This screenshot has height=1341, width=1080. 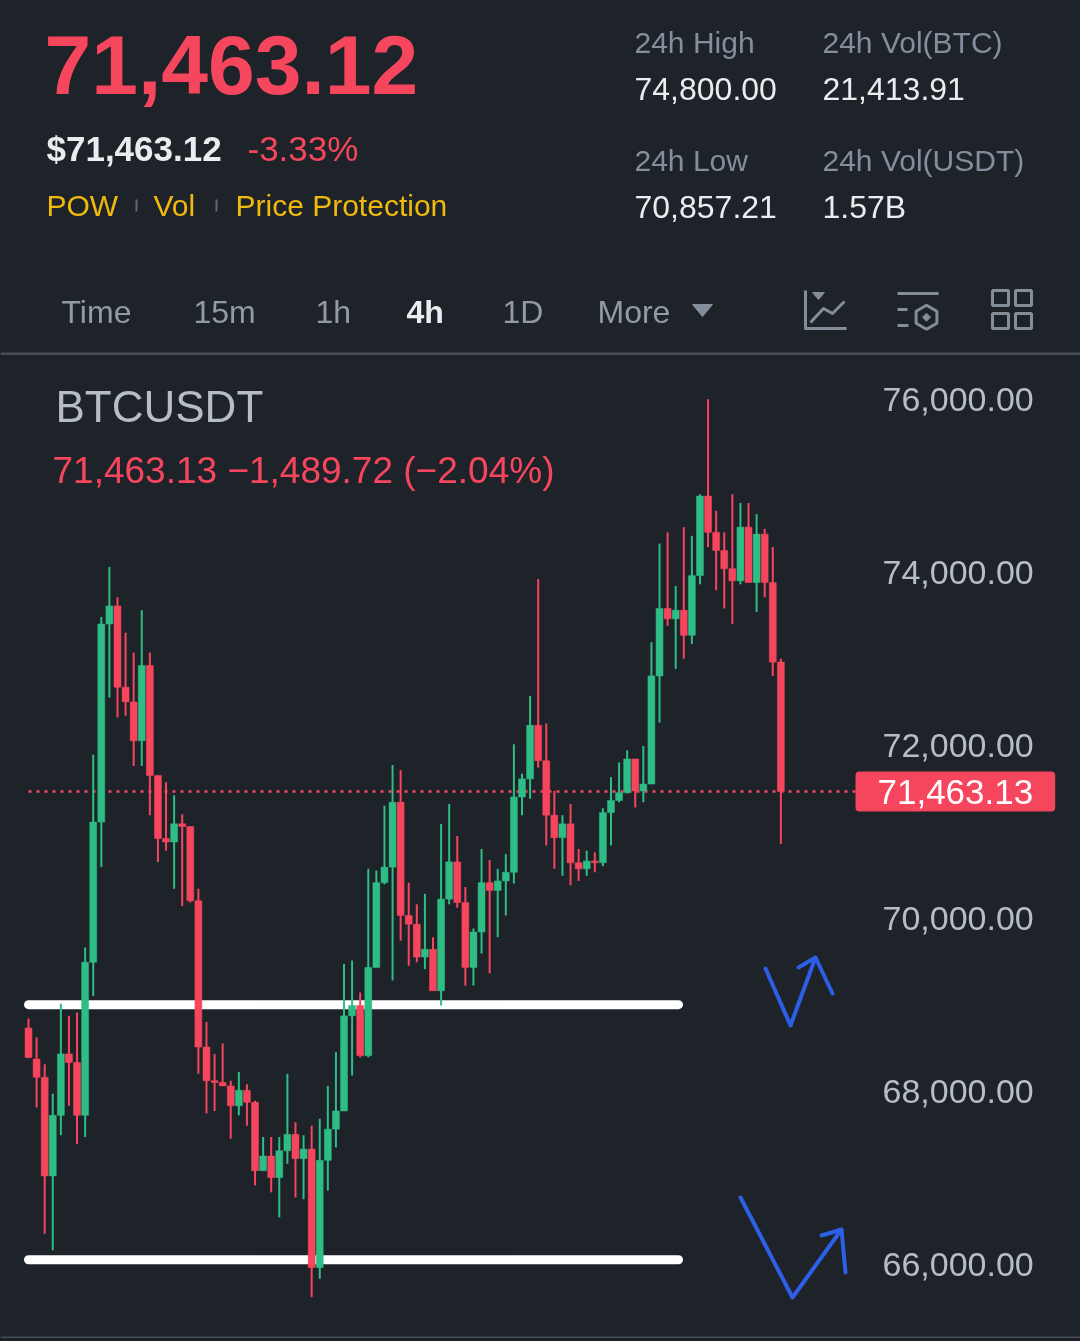 I want to click on text: 1.57B, so click(x=864, y=206).